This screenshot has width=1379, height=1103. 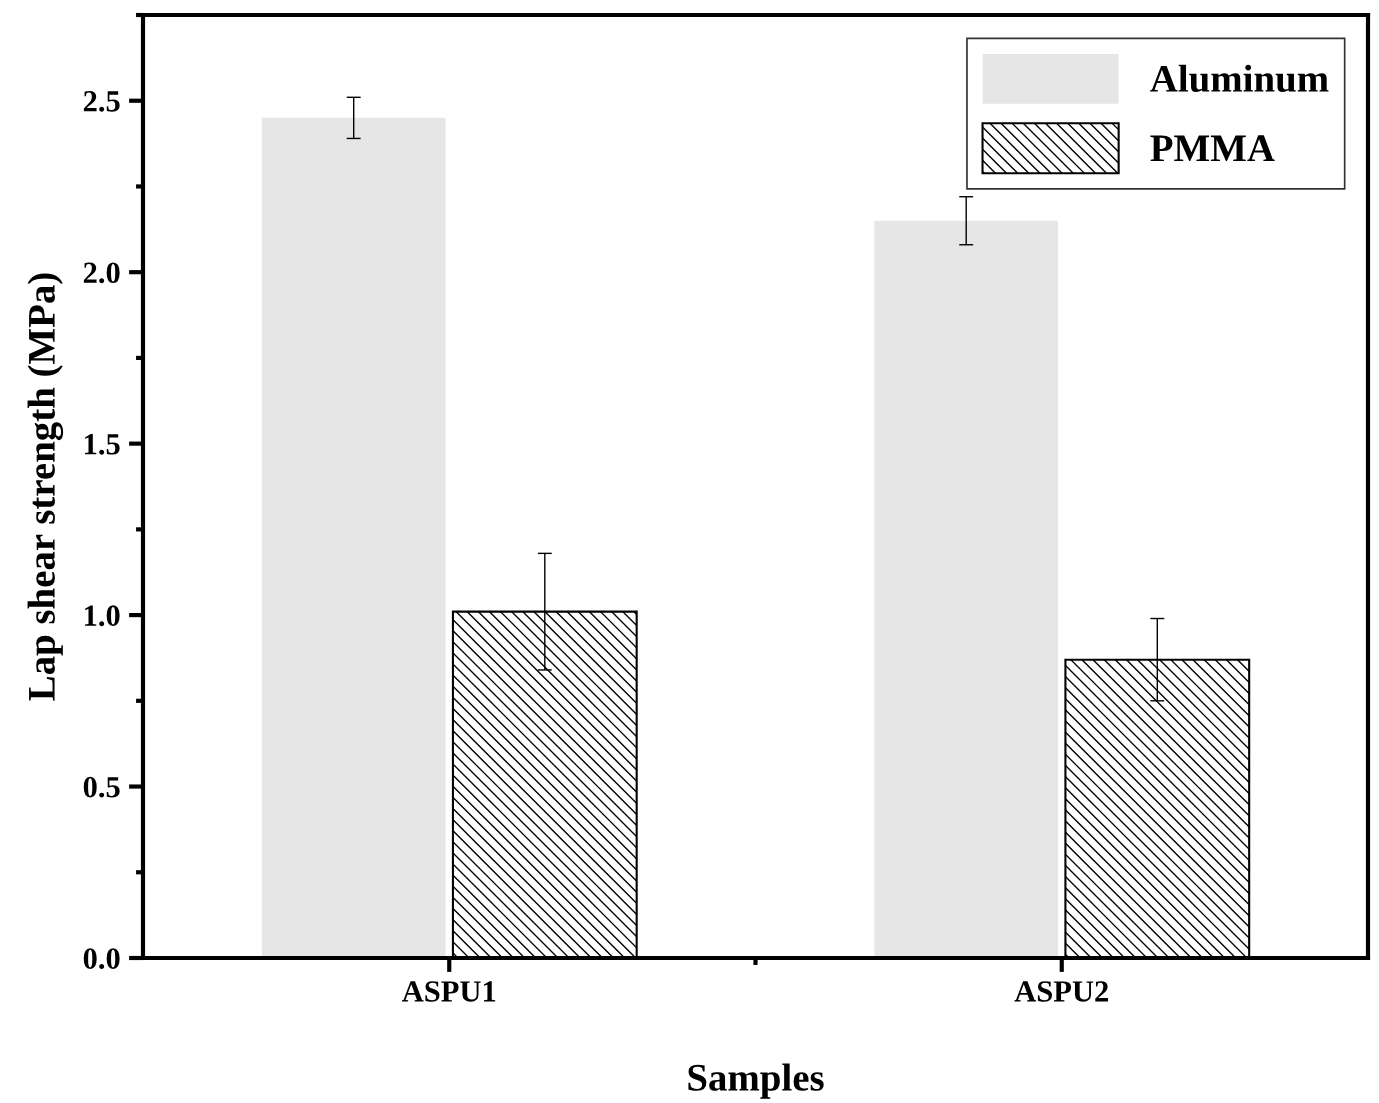 What do you see at coordinates (1061, 991) in the screenshot?
I see `x-tick-label: ASPU2` at bounding box center [1061, 991].